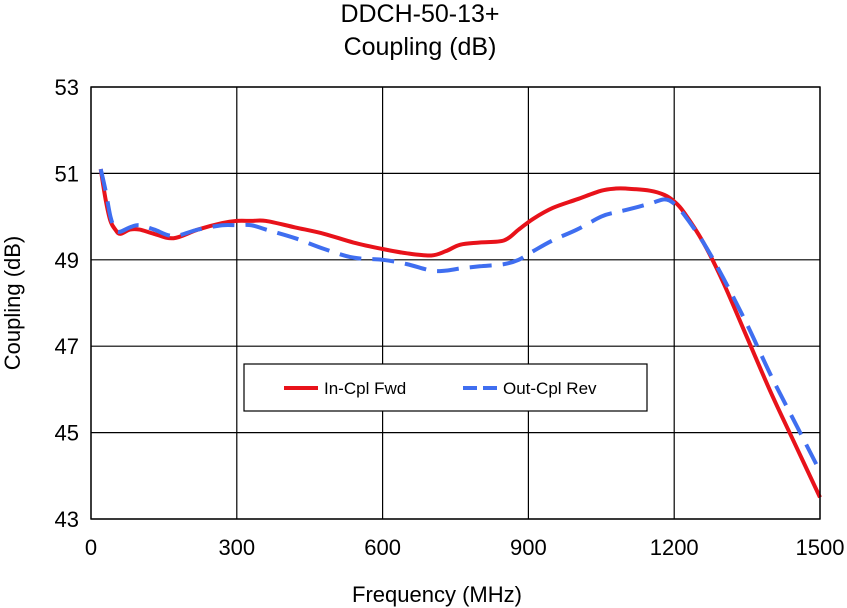 The height and width of the screenshot is (608, 847). Describe the element at coordinates (67, 87) in the screenshot. I see `y-tick-label: 53` at that location.